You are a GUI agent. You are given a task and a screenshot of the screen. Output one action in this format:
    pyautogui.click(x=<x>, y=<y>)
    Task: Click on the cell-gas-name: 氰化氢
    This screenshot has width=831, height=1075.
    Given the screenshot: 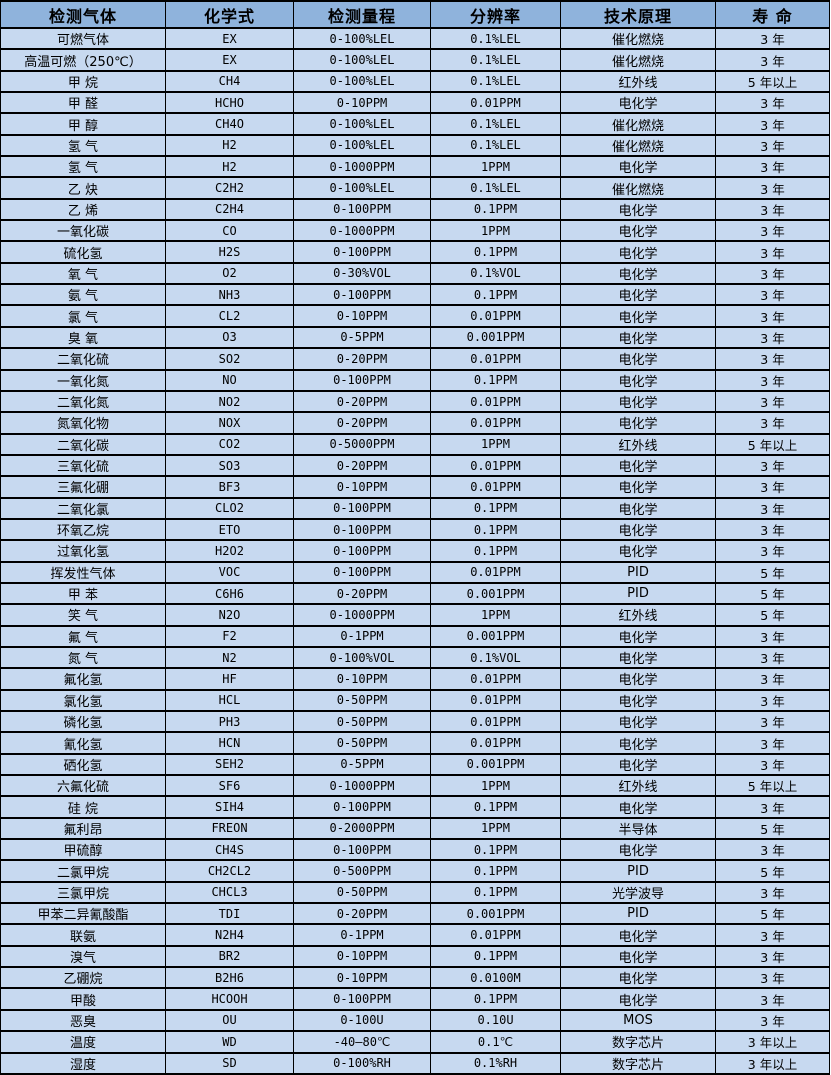 What is the action you would take?
    pyautogui.click(x=83, y=743)
    